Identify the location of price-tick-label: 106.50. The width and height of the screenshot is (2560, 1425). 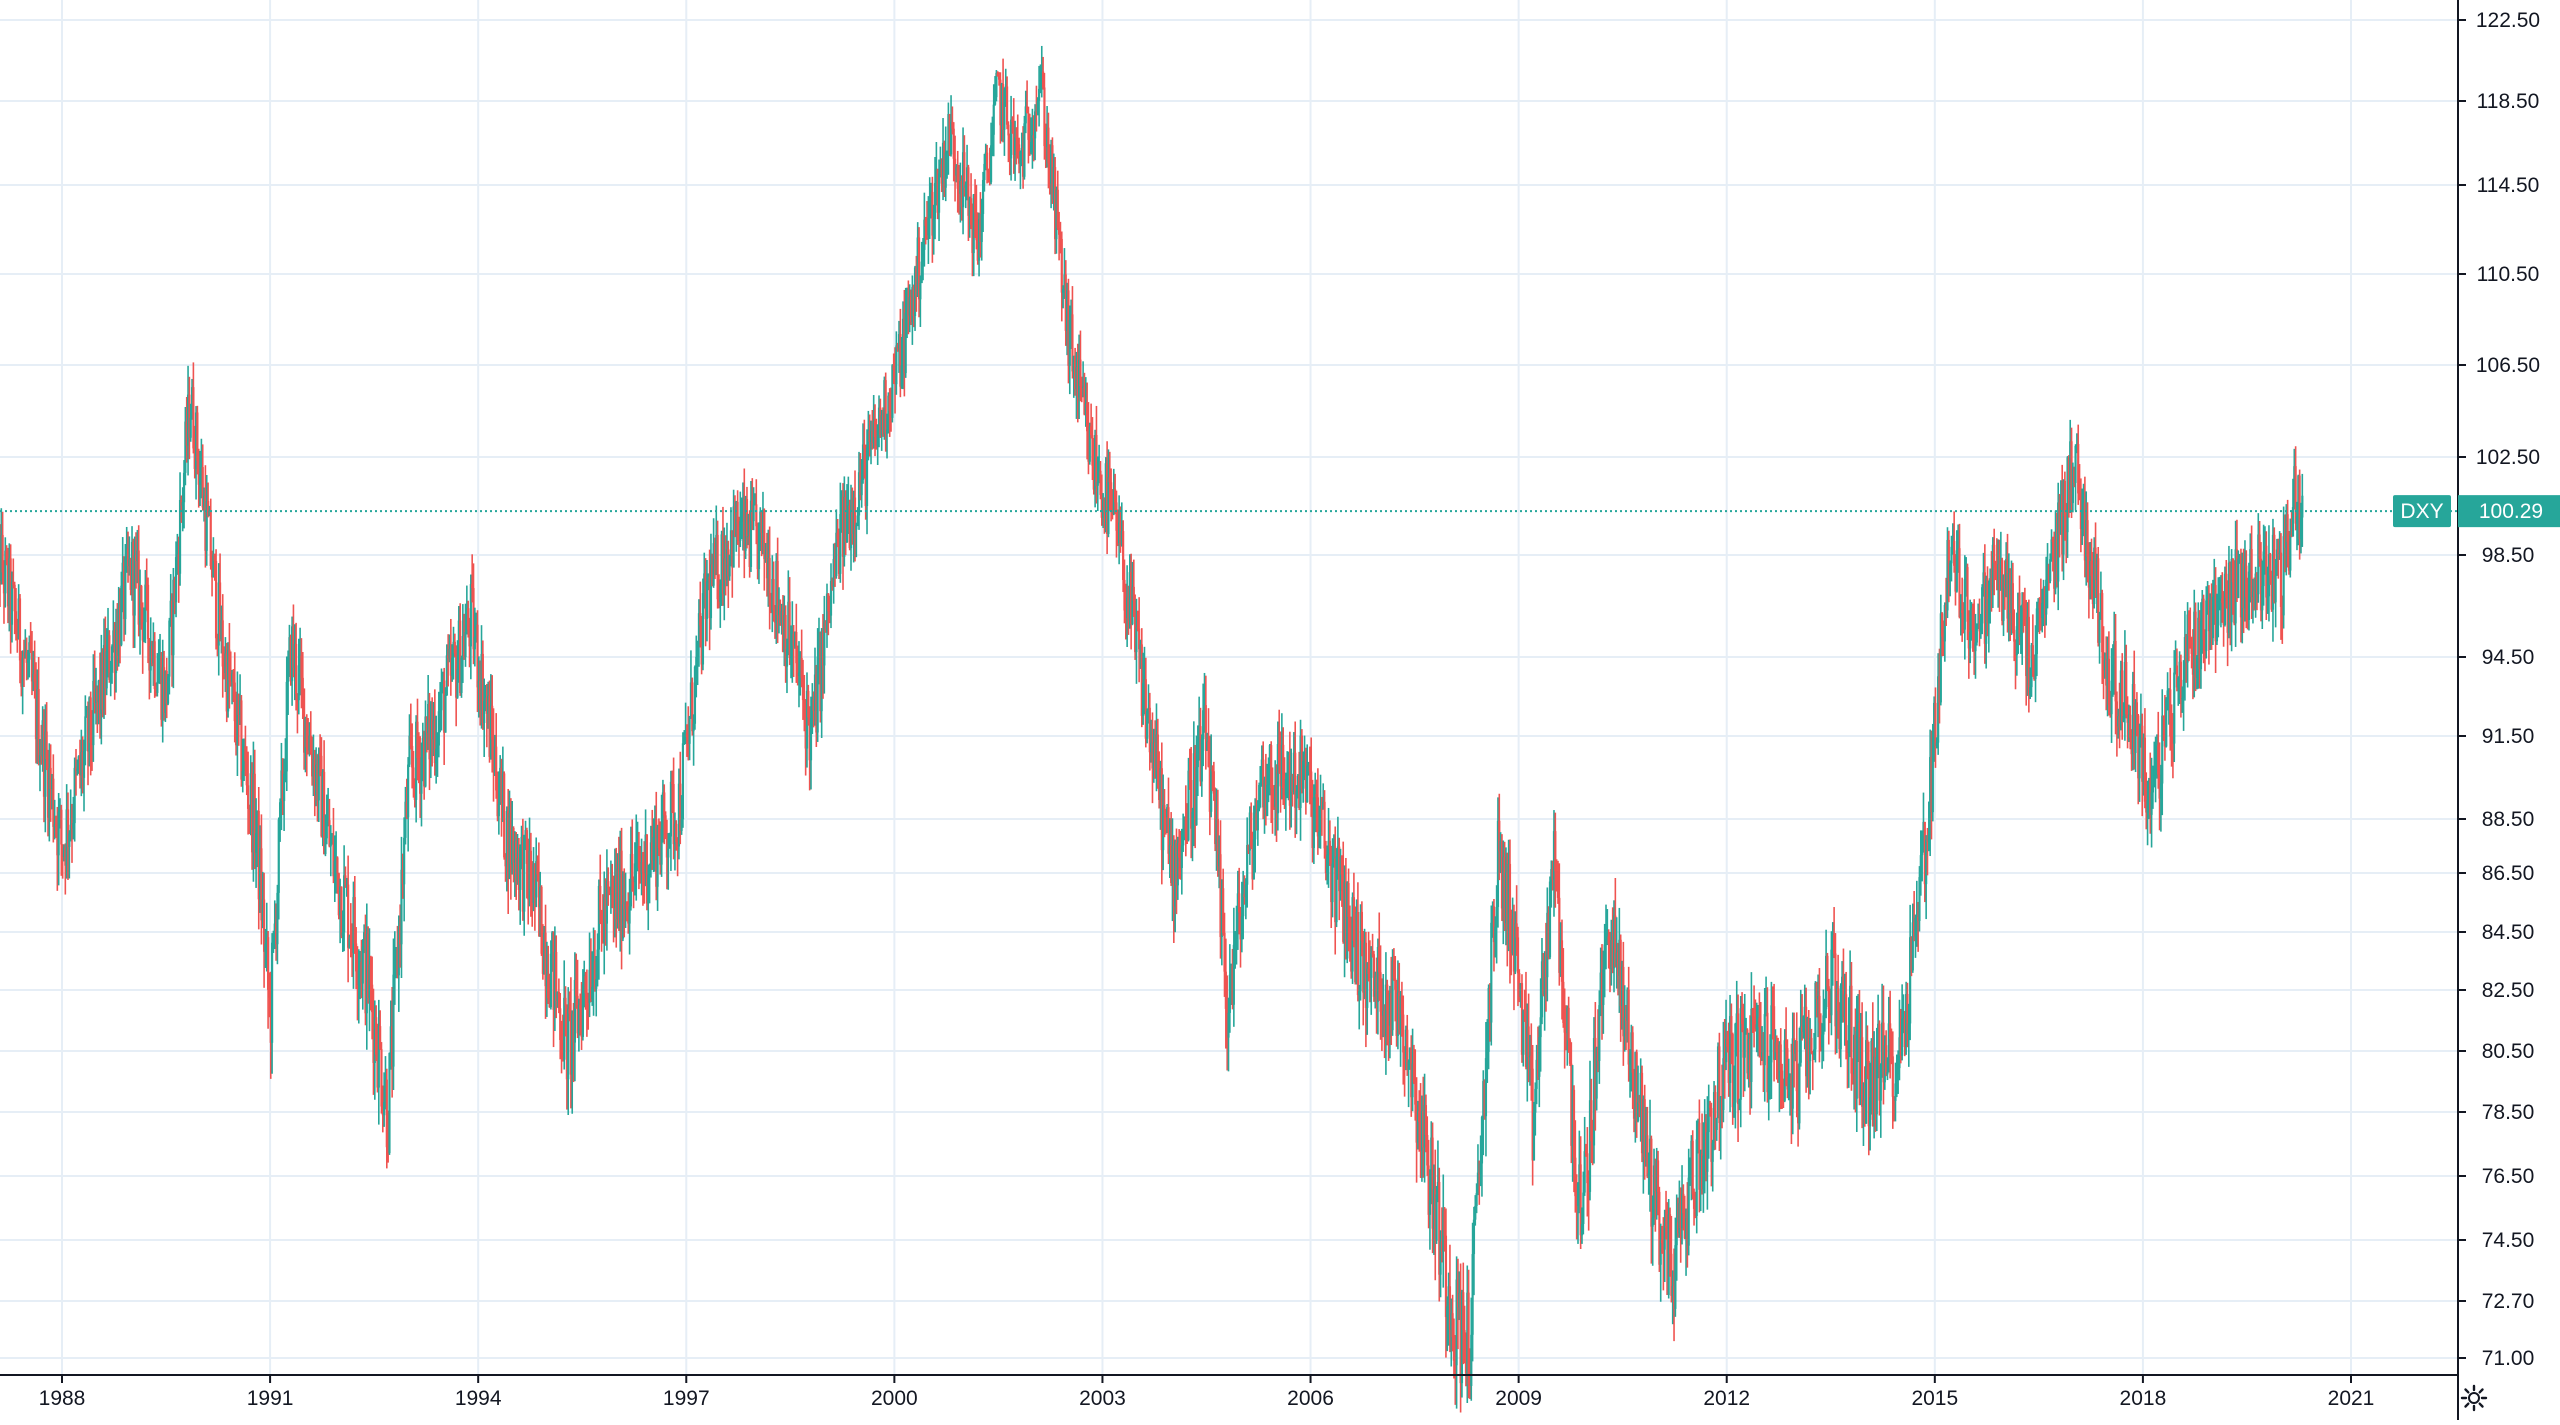
(2508, 365).